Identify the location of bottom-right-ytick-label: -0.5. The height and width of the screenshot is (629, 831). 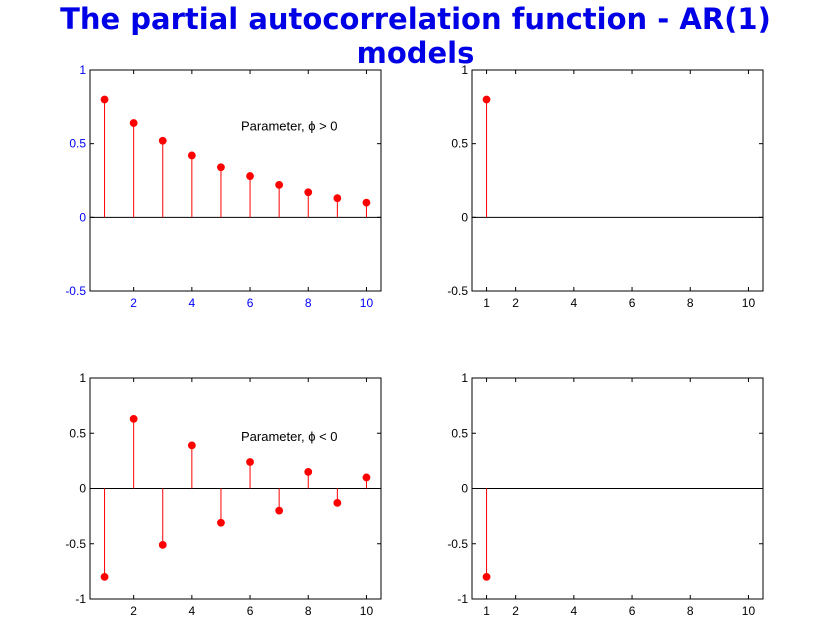
(457, 544).